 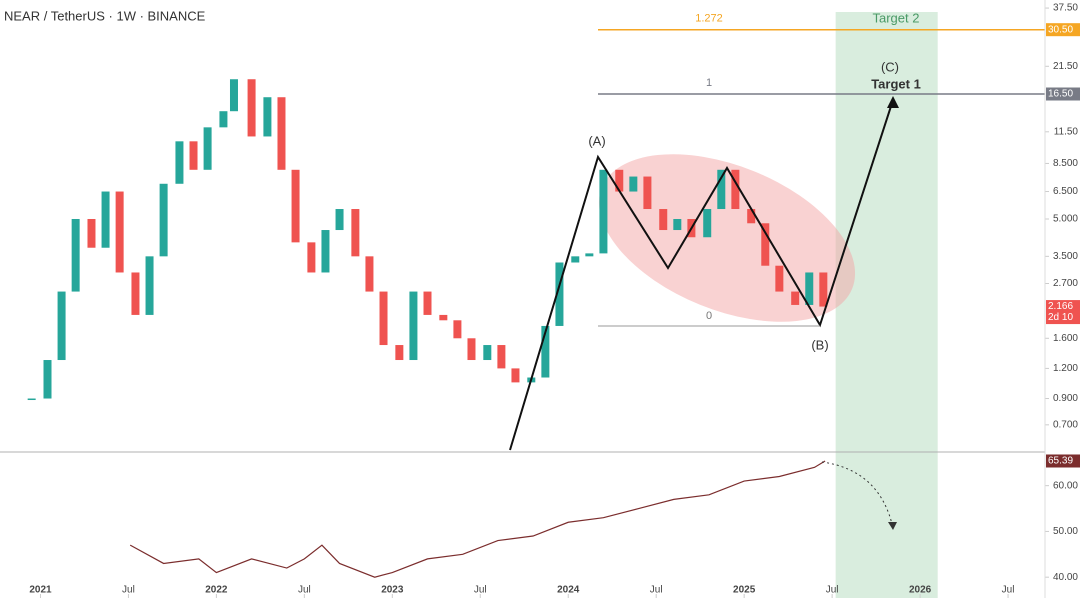 I want to click on label-b: (B), so click(x=819, y=344).